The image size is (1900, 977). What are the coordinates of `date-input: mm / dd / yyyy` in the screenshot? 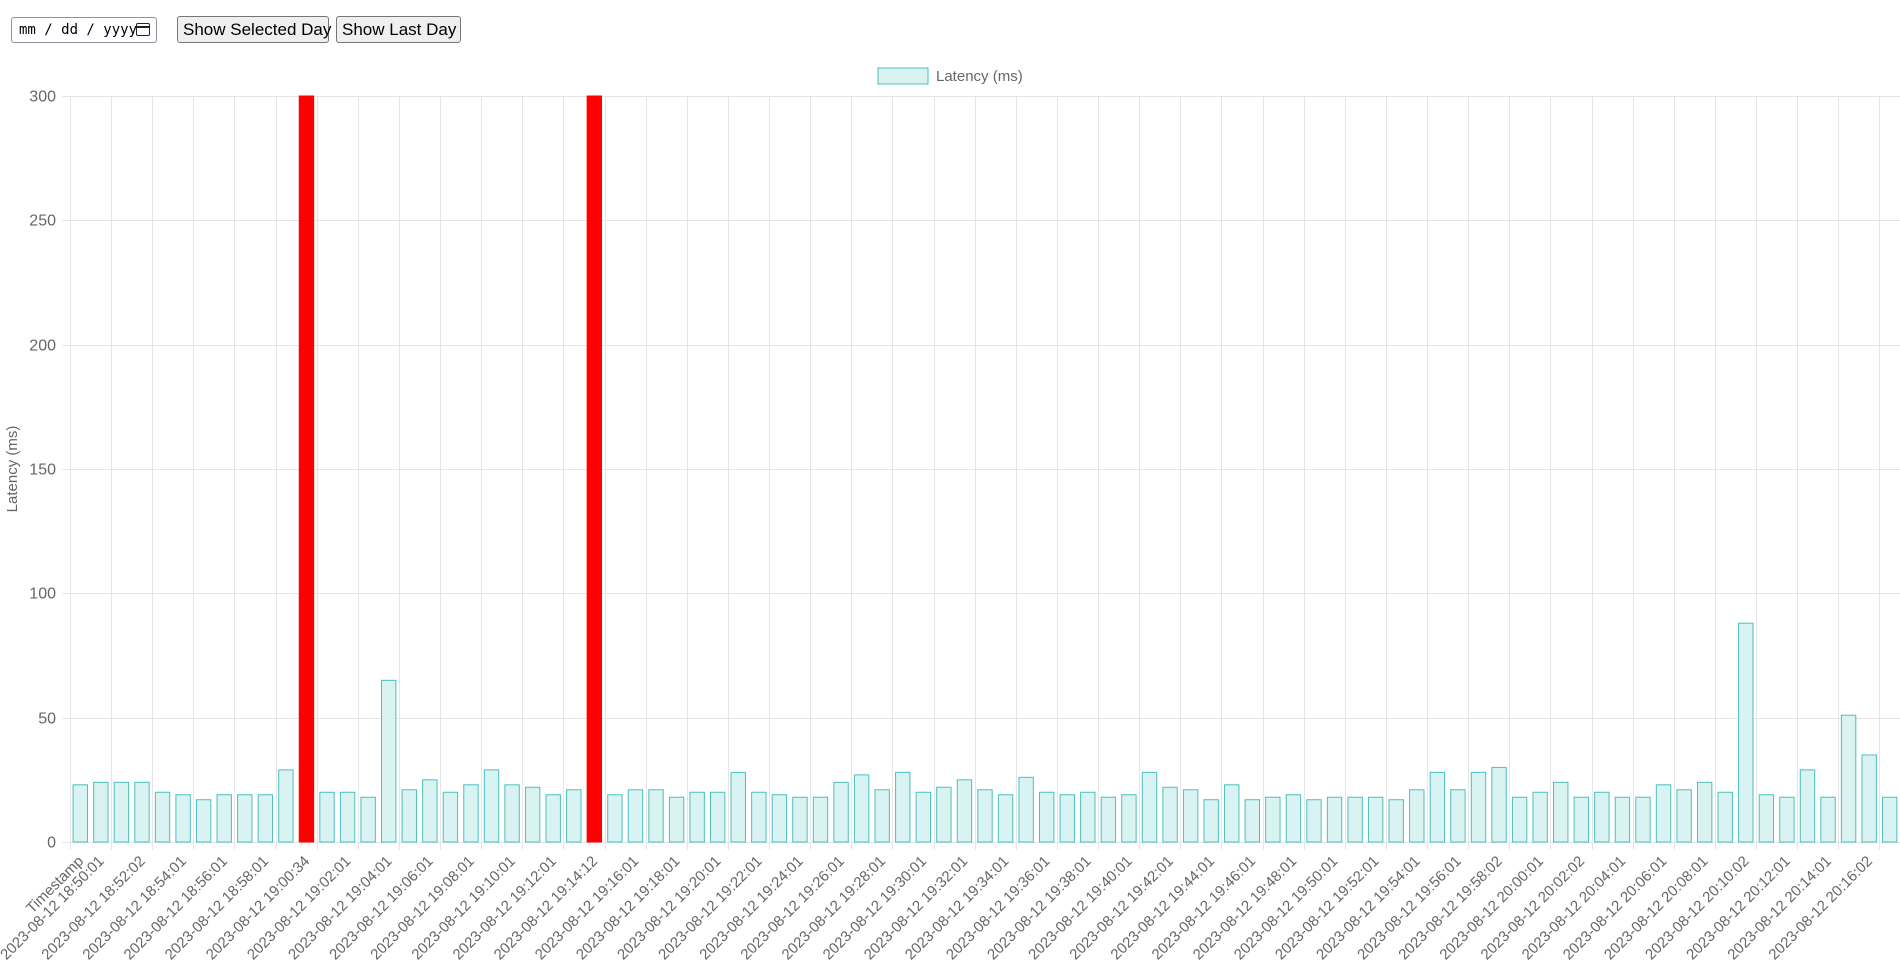 It's located at (84, 30).